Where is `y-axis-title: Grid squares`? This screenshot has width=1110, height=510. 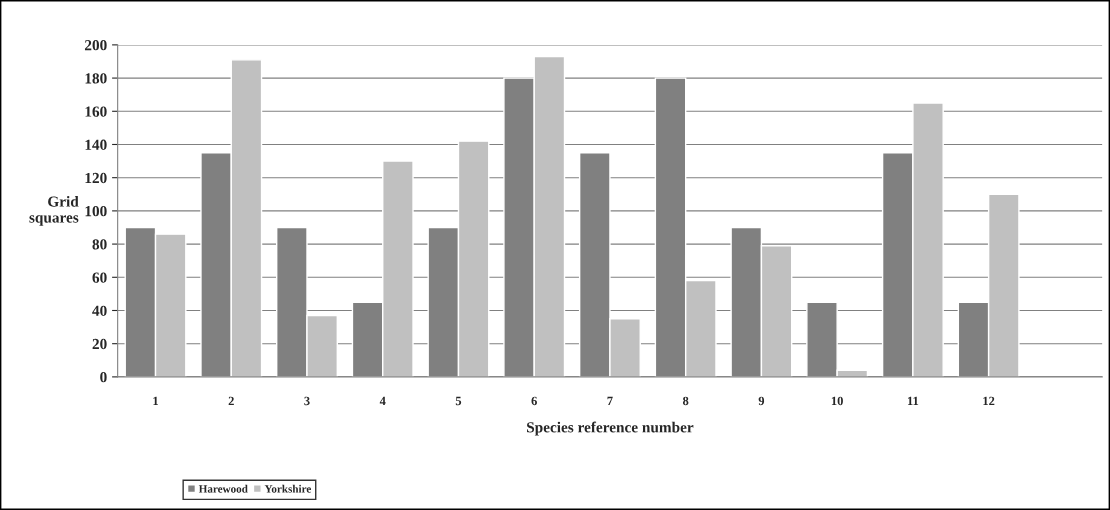 y-axis-title: Grid squares is located at coordinates (54, 210).